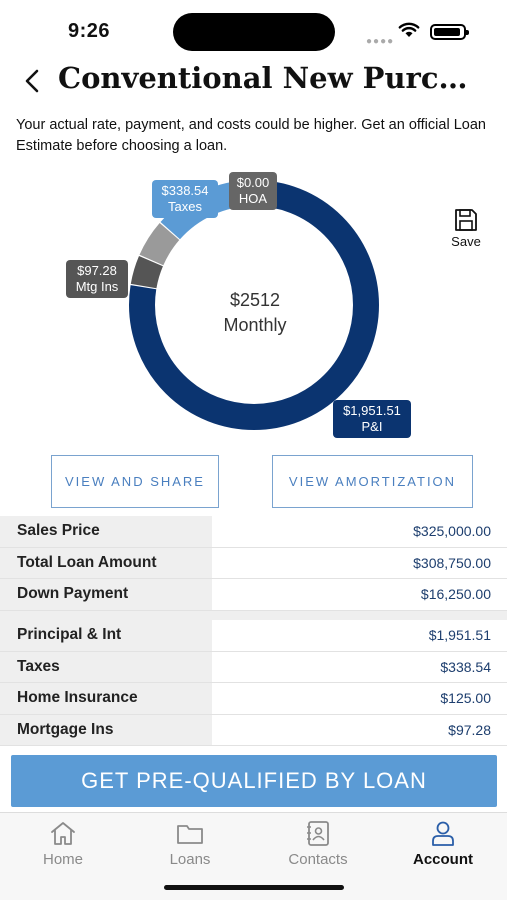 This screenshot has width=507, height=900. What do you see at coordinates (135, 481) in the screenshot?
I see `view-and-share-button: VIEW AND SHARE` at bounding box center [135, 481].